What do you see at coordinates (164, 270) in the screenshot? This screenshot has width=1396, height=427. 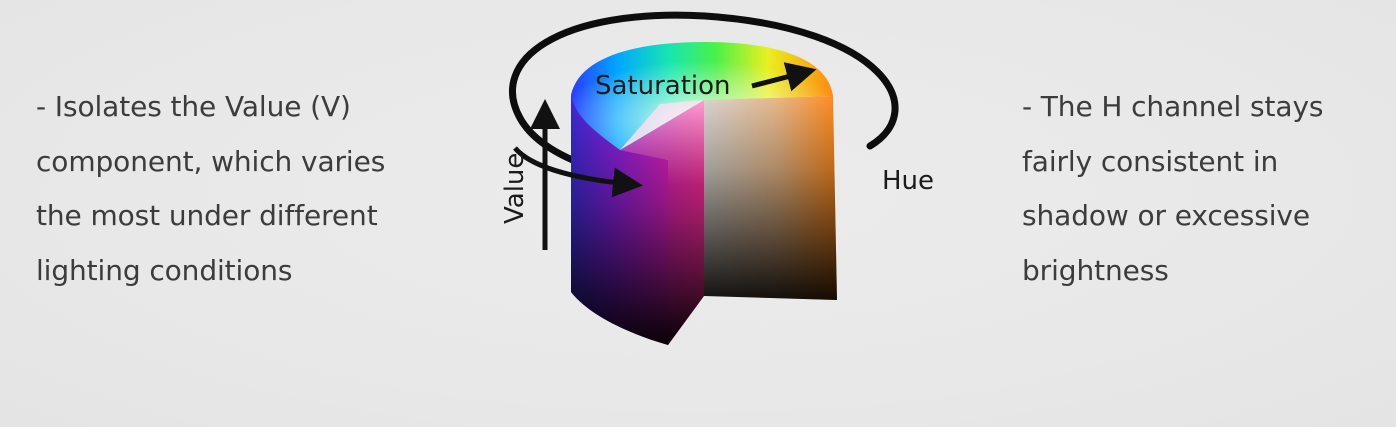 I see `left-description-line: lighting conditions` at bounding box center [164, 270].